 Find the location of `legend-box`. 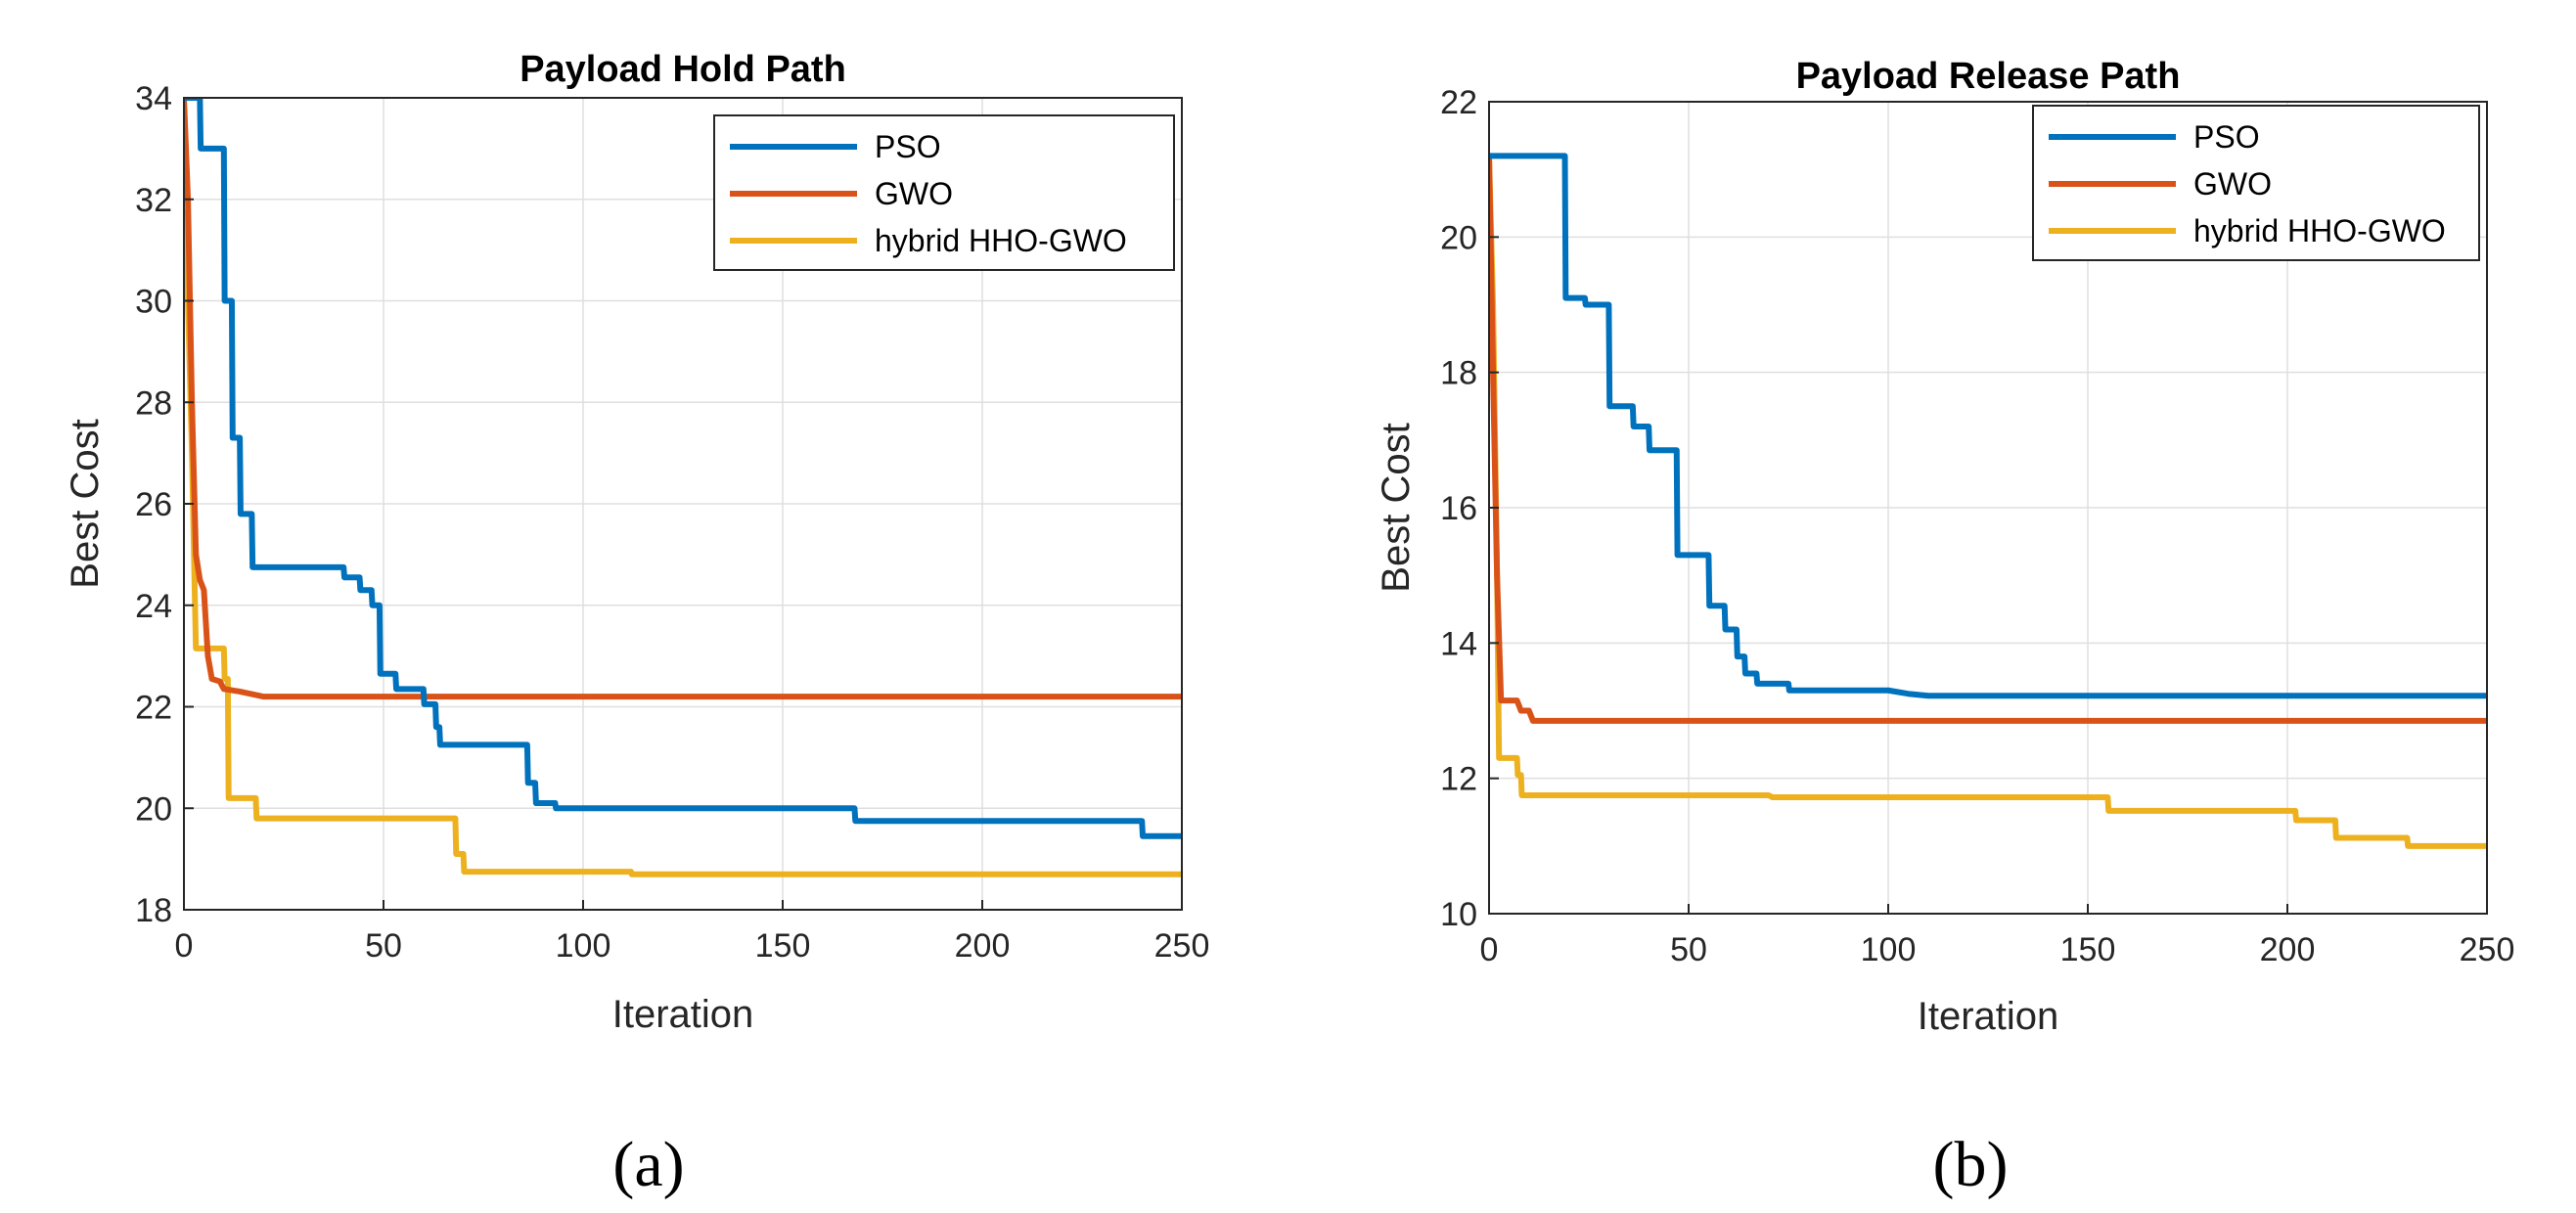

legend-box is located at coordinates (2256, 183).